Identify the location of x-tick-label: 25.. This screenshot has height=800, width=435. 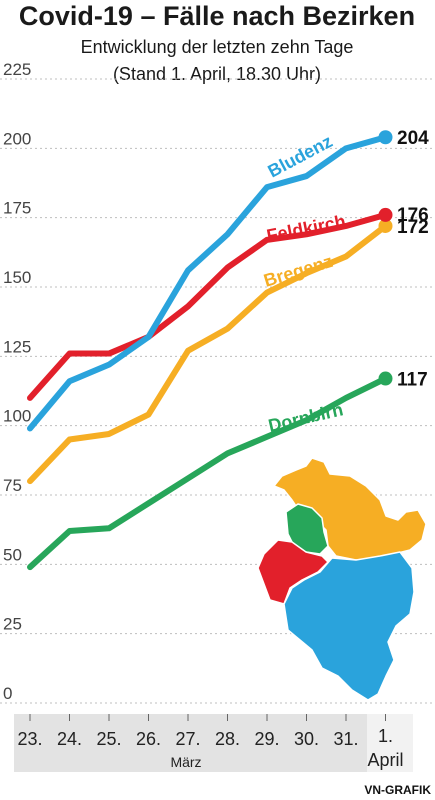
(108, 739).